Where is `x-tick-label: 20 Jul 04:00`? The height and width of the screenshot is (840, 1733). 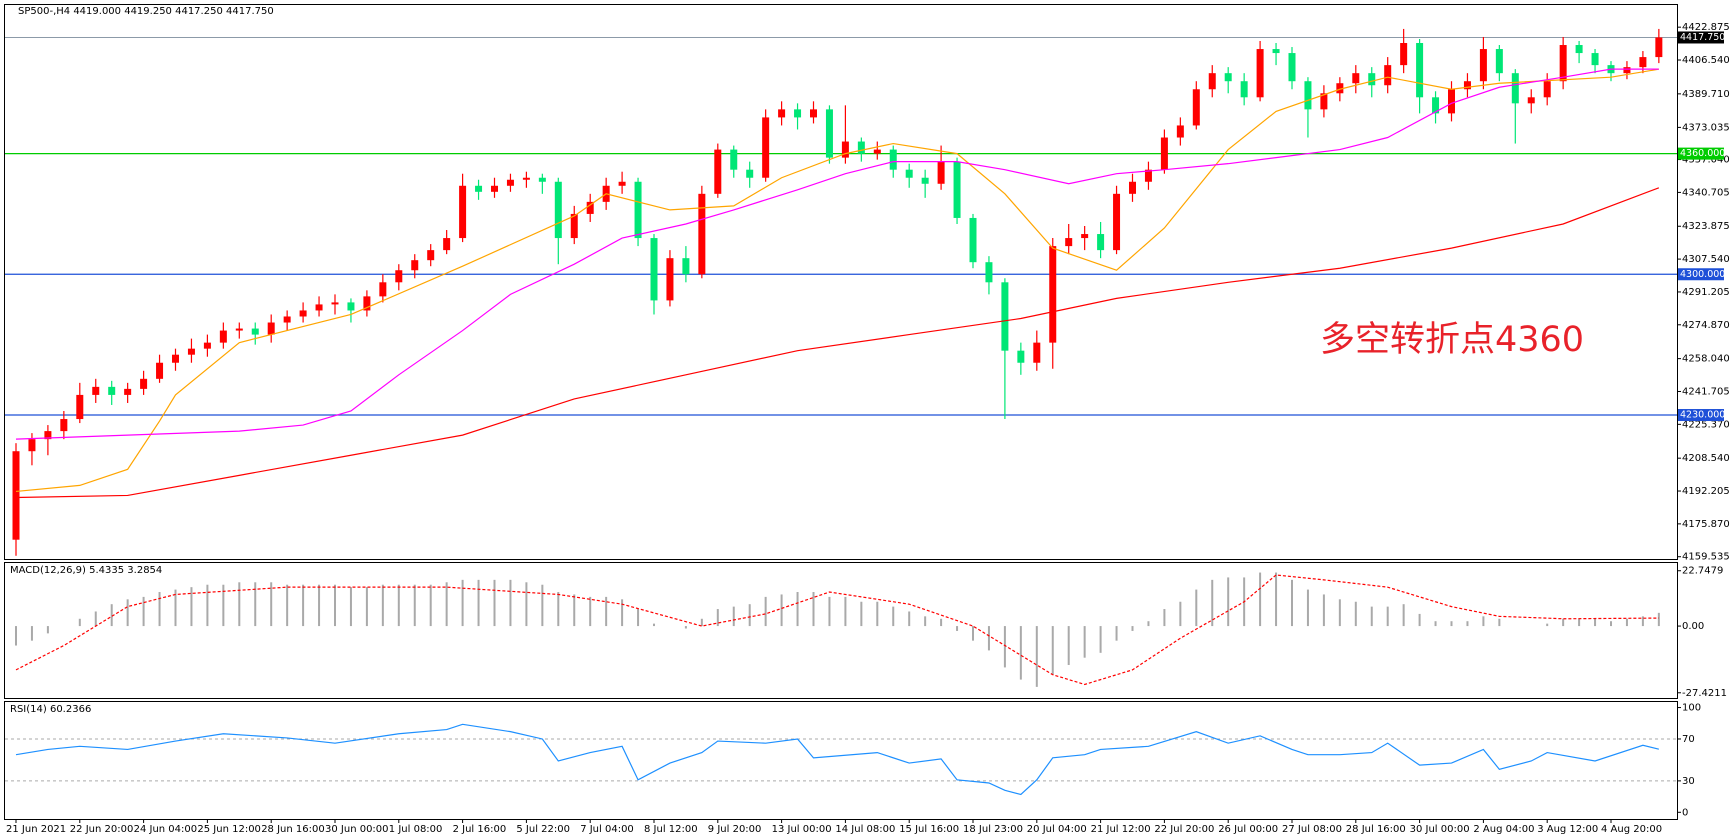 x-tick-label: 20 Jul 04:00 is located at coordinates (1057, 829).